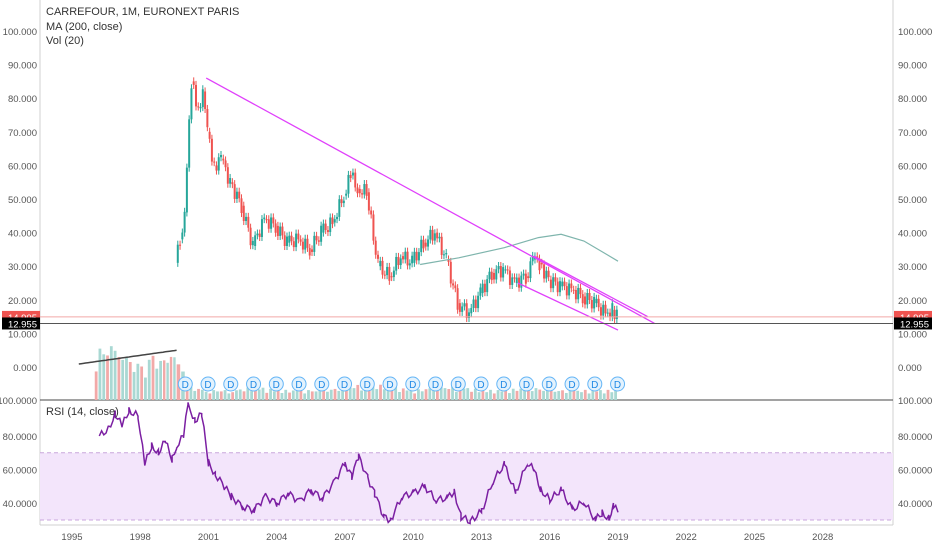 This screenshot has width=932, height=555. What do you see at coordinates (22, 334) in the screenshot?
I see `price-tick-left: 10.000` at bounding box center [22, 334].